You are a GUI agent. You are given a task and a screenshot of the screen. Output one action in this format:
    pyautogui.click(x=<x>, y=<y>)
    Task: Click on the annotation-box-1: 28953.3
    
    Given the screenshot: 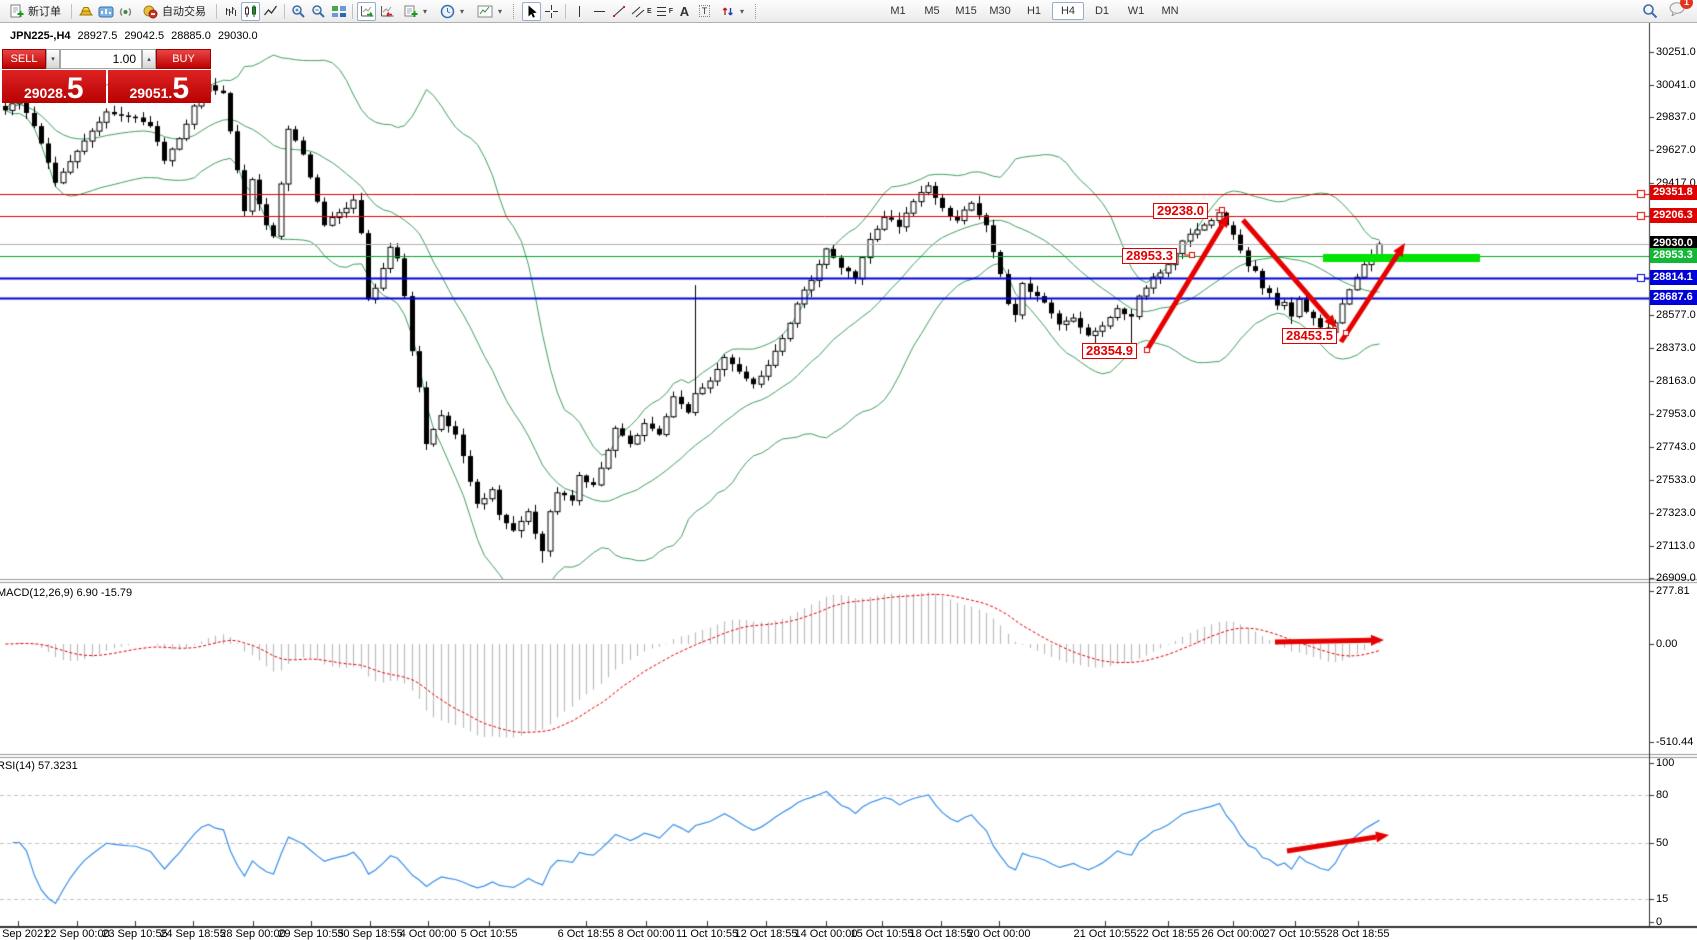 What is the action you would take?
    pyautogui.click(x=1149, y=256)
    